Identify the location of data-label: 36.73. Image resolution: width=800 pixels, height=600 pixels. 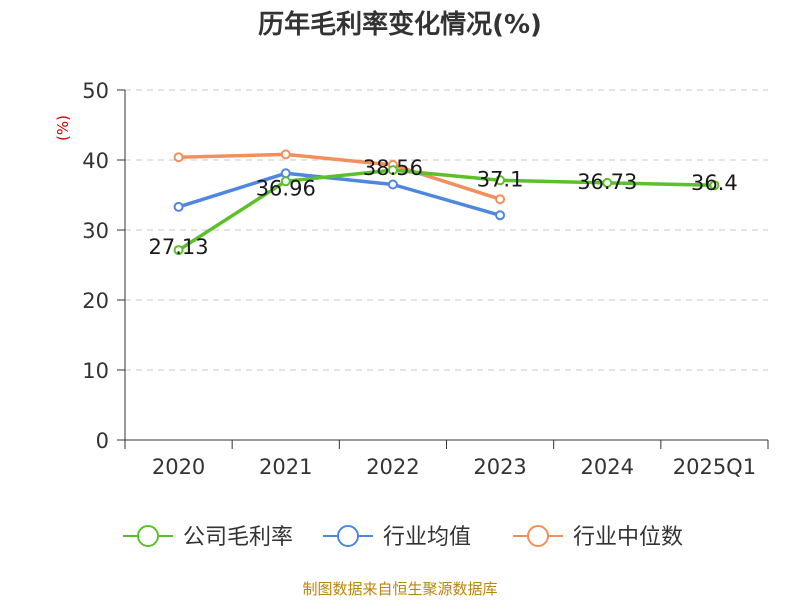
(607, 182).